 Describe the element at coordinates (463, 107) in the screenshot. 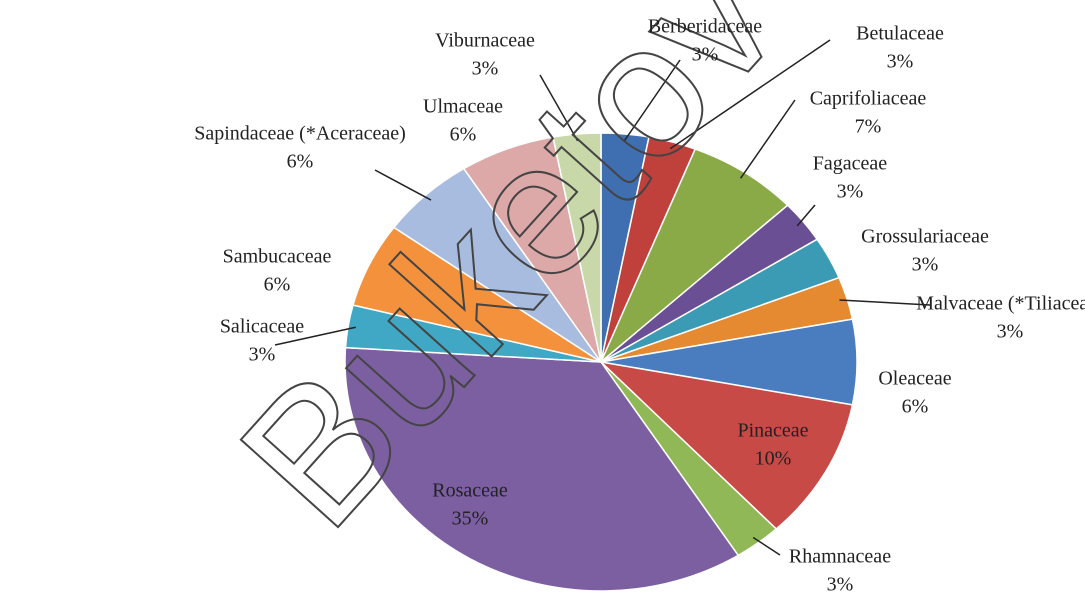

I see `category-label: Ulmaceae` at that location.